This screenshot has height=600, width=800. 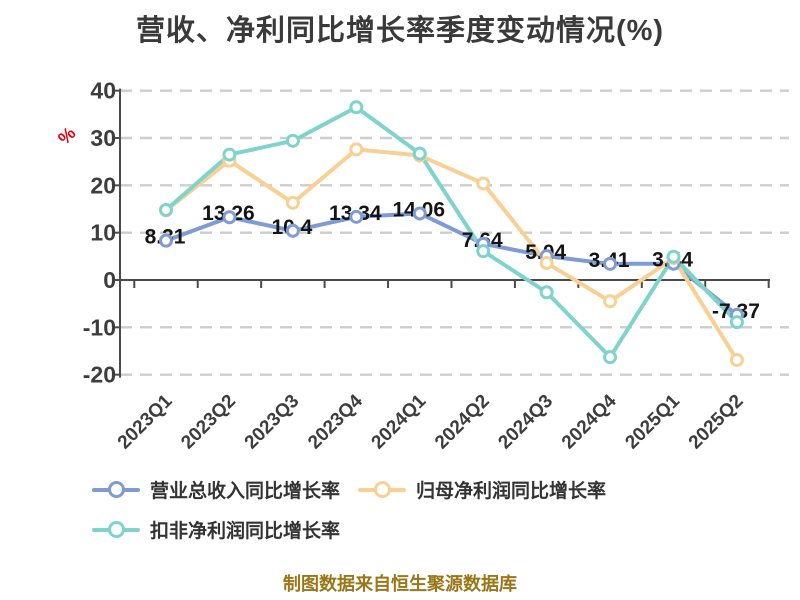 I want to click on y-tick-label: 40, so click(x=103, y=91).